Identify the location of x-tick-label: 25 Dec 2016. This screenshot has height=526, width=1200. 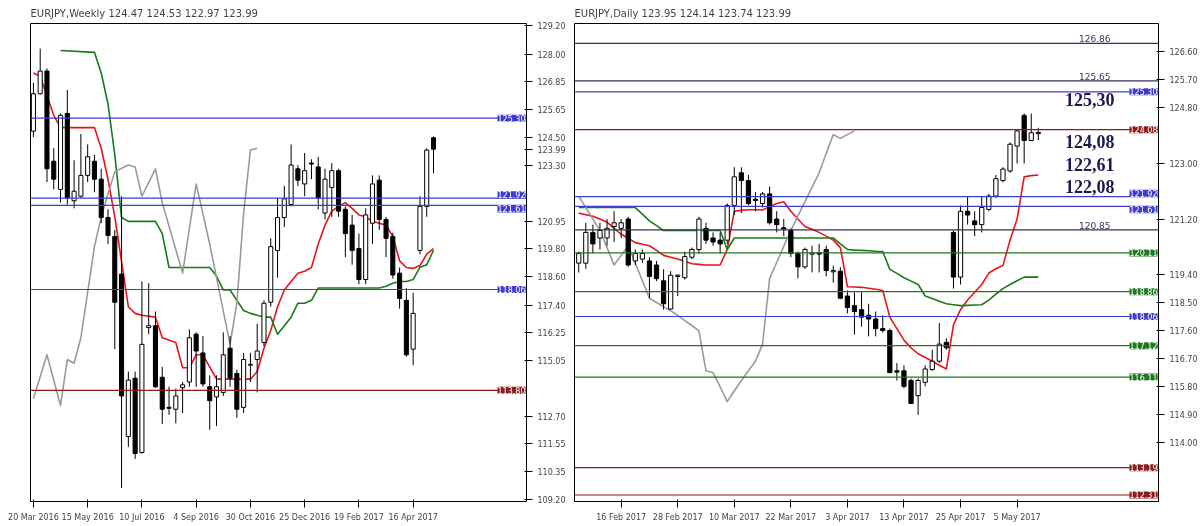
(305, 517).